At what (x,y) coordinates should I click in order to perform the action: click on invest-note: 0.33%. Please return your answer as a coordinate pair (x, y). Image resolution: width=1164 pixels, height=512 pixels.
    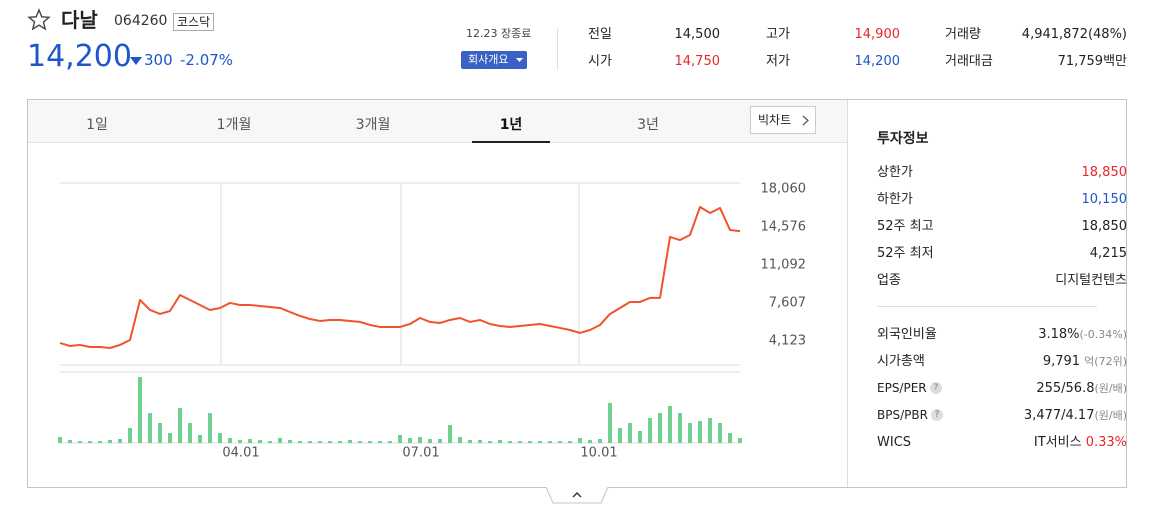
    Looking at the image, I should click on (1106, 442).